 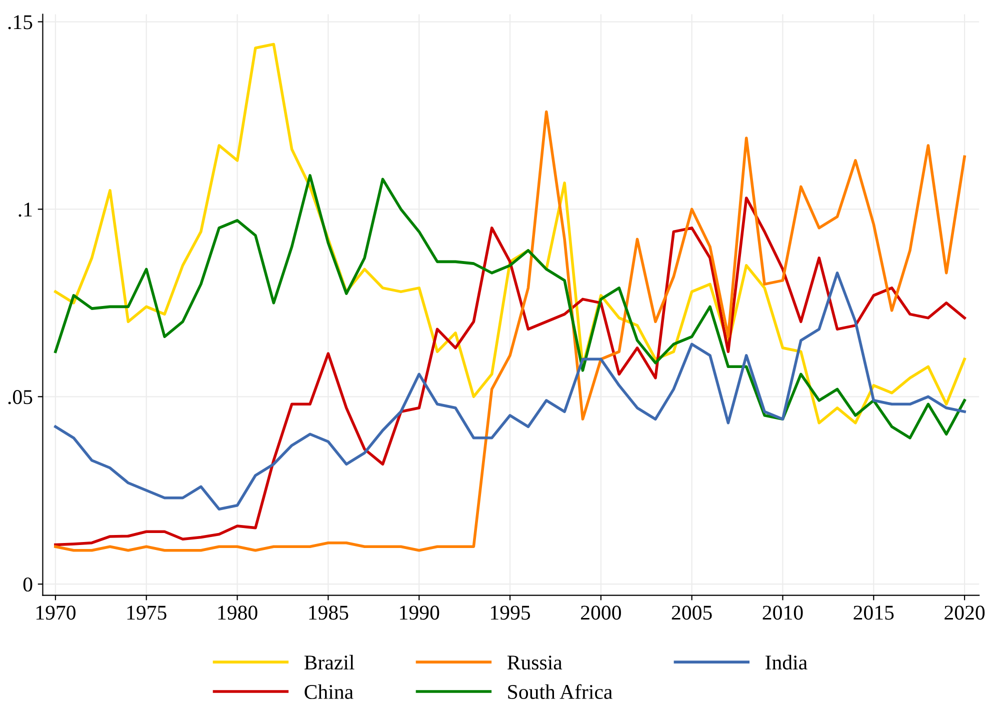 What do you see at coordinates (600, 613) in the screenshot?
I see `x-tick-label: 2000` at bounding box center [600, 613].